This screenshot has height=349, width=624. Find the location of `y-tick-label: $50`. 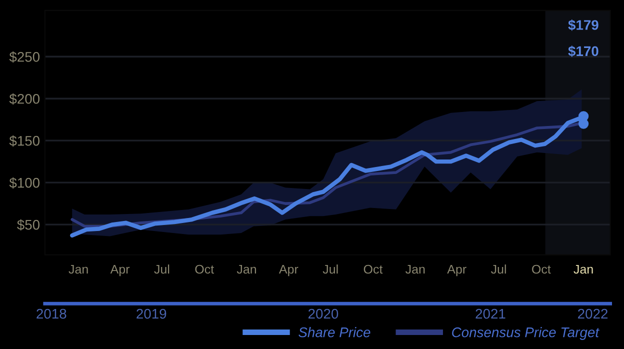

y-tick-label: $50 is located at coordinates (28, 225).